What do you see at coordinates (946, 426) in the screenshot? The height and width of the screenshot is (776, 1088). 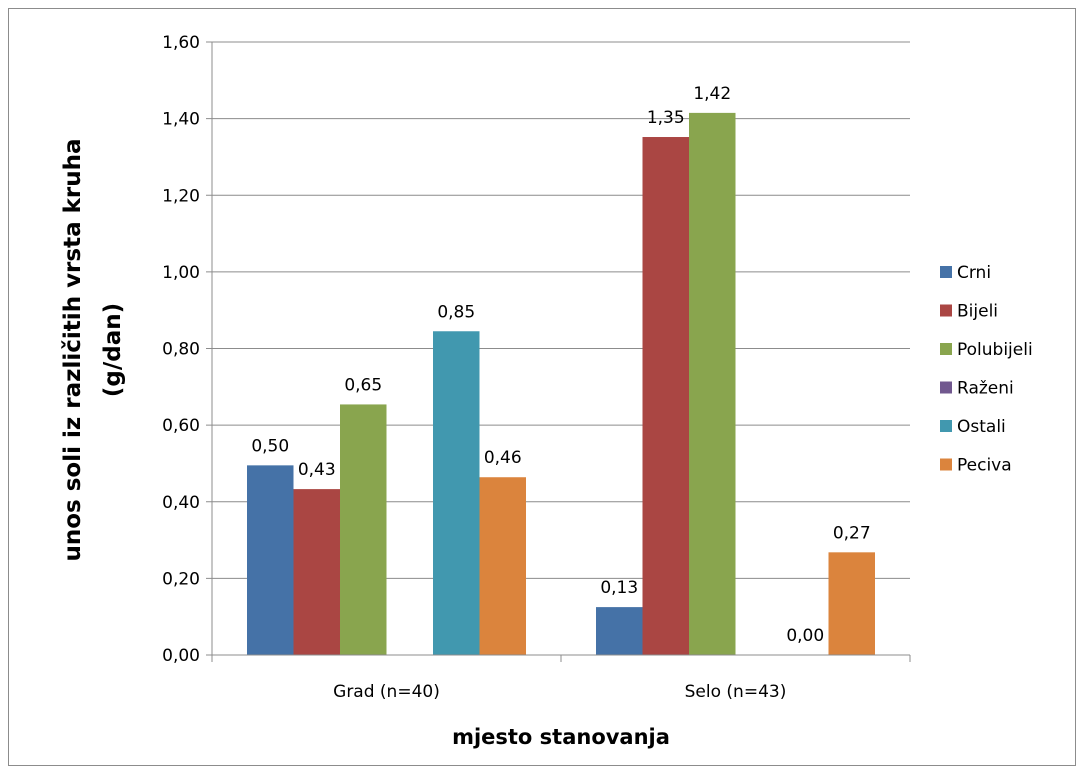 I see `legend-swatch-ostali` at bounding box center [946, 426].